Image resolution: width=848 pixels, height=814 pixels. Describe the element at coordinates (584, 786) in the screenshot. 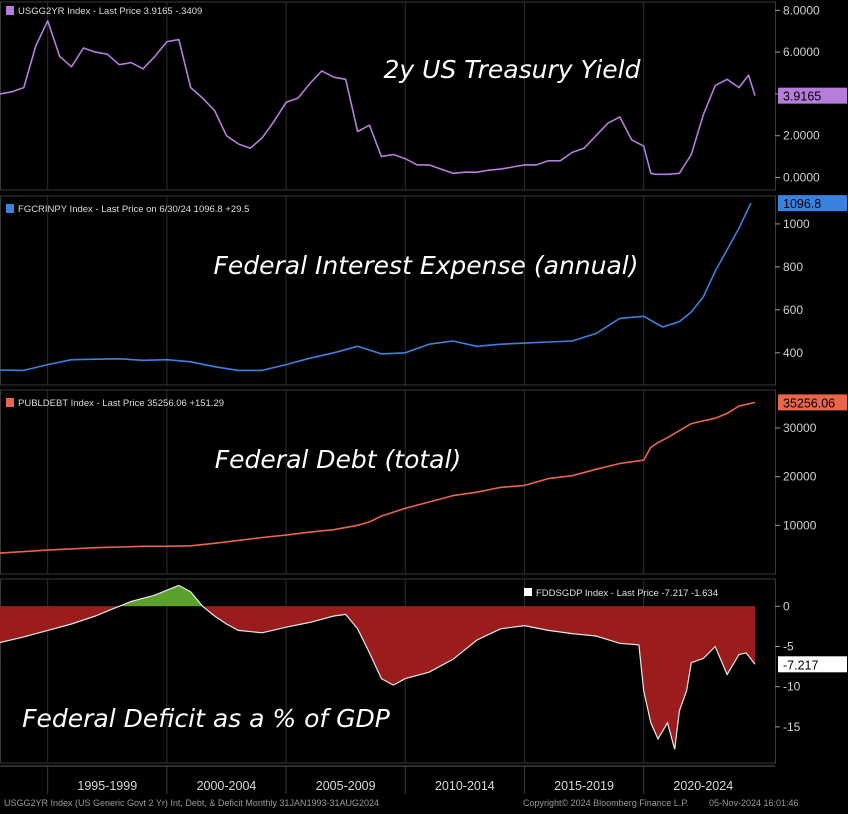

I see `x-tick-label: 2015-2019` at that location.